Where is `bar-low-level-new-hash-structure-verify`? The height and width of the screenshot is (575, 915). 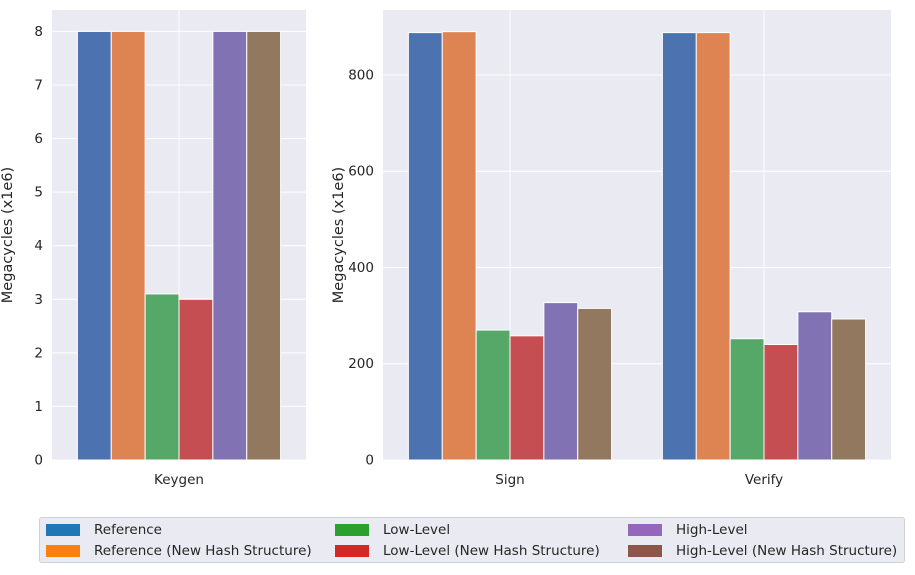 bar-low-level-new-hash-structure-verify is located at coordinates (781, 402).